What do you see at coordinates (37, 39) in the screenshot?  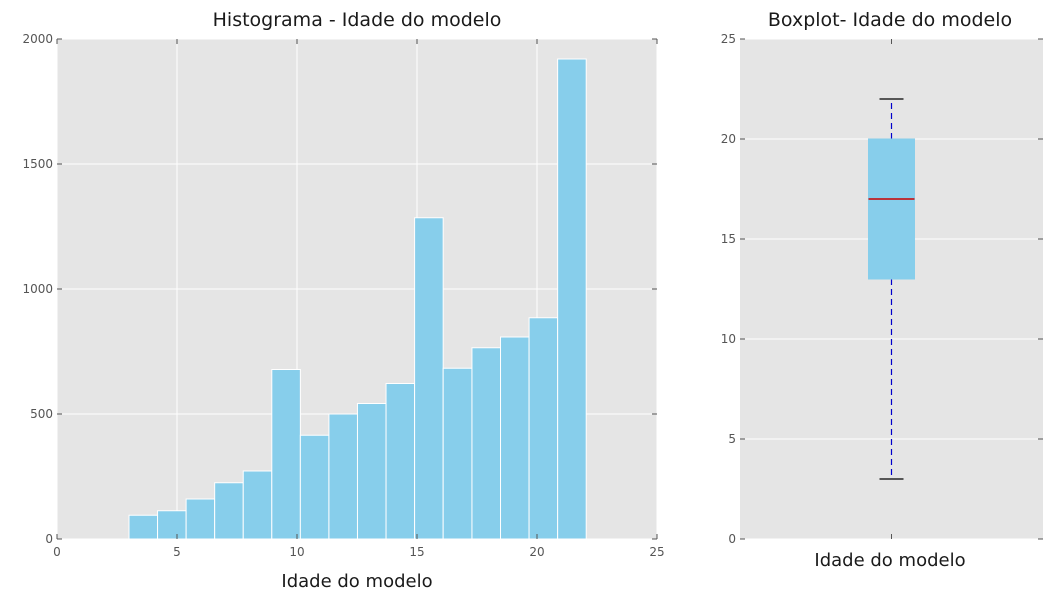 I see `histogram-y-tick-label: 2000` at bounding box center [37, 39].